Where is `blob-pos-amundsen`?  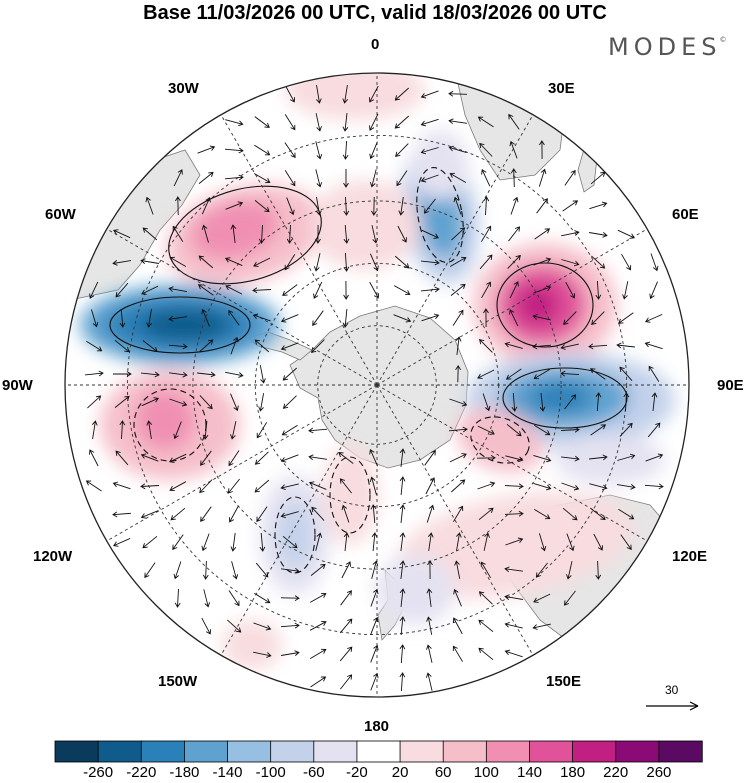 blob-pos-amundsen is located at coordinates (170, 425).